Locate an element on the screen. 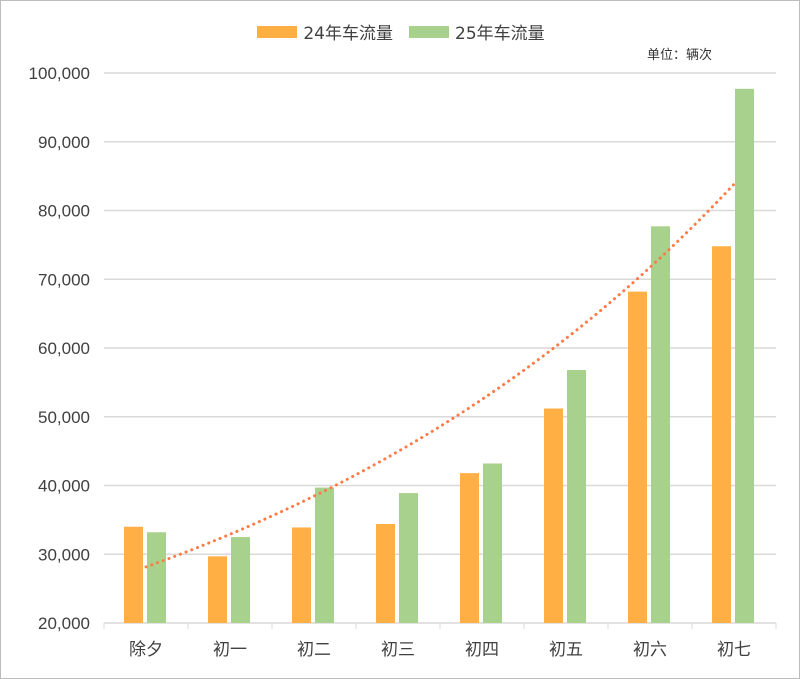 Image resolution: width=800 pixels, height=679 pixels. y-tick-label: 60,000 is located at coordinates (64, 348).